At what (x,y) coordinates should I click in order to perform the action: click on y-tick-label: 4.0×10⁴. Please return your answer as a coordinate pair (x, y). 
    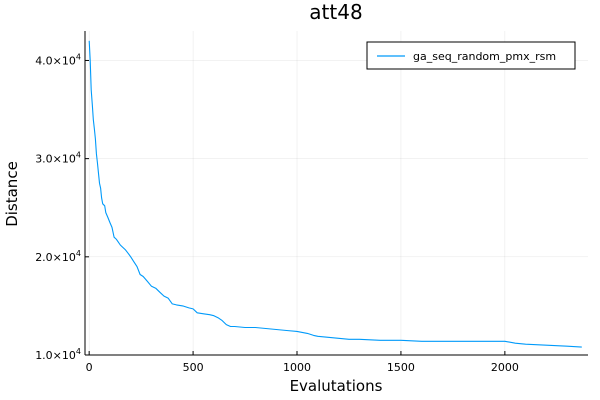
    Looking at the image, I should click on (58, 59).